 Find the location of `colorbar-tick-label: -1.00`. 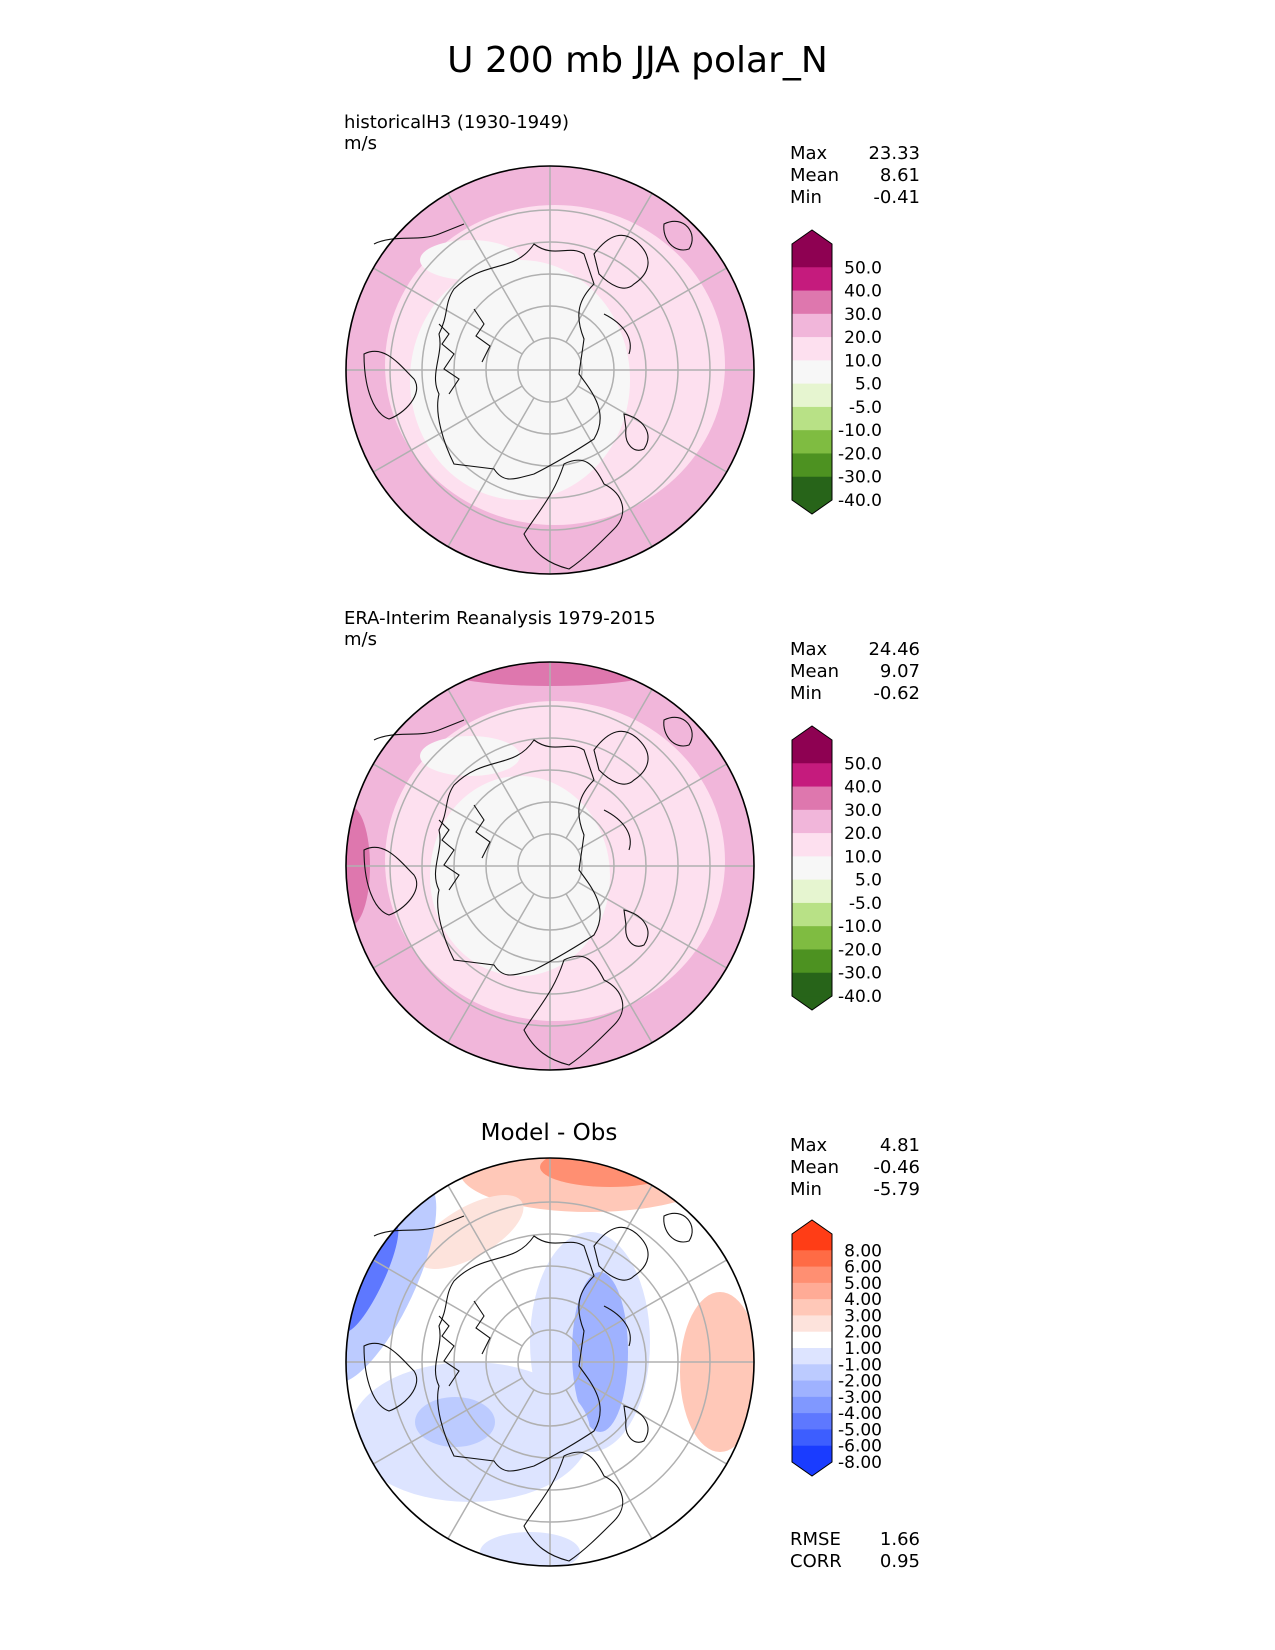

colorbar-tick-label: -1.00 is located at coordinates (860, 1365).